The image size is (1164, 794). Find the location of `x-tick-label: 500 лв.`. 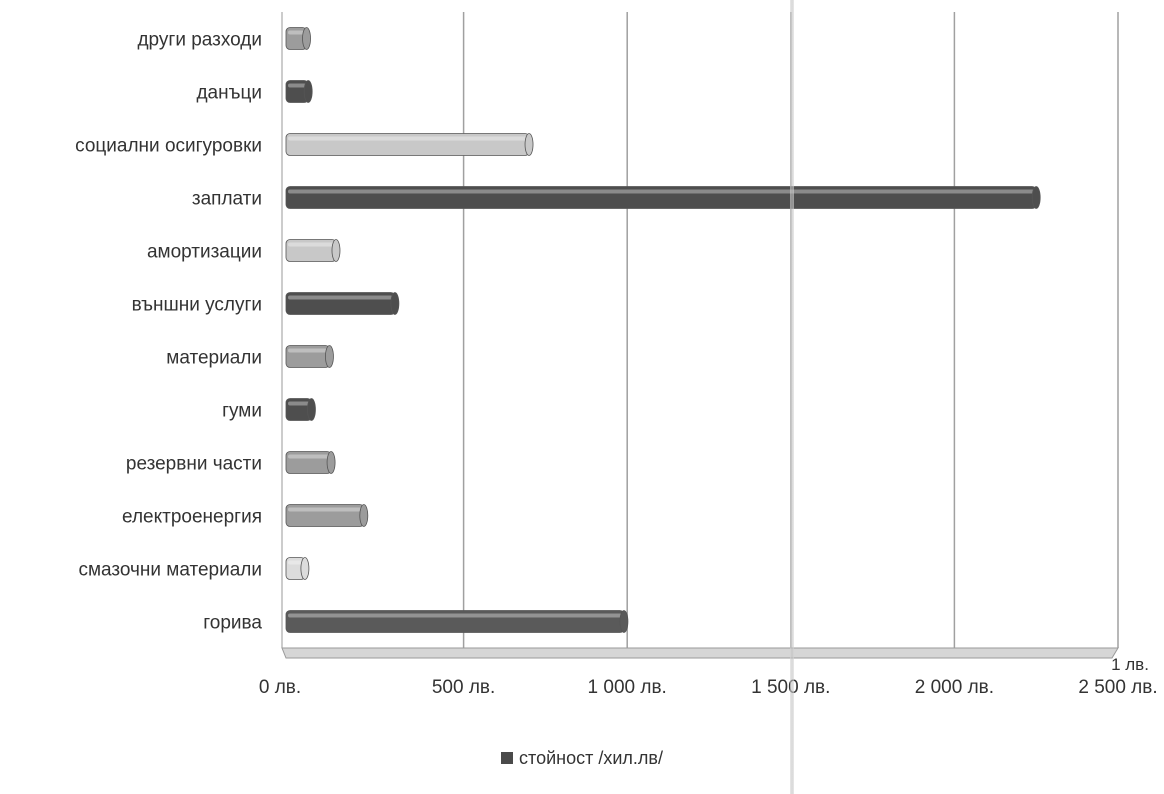

x-tick-label: 500 лв. is located at coordinates (463, 687).